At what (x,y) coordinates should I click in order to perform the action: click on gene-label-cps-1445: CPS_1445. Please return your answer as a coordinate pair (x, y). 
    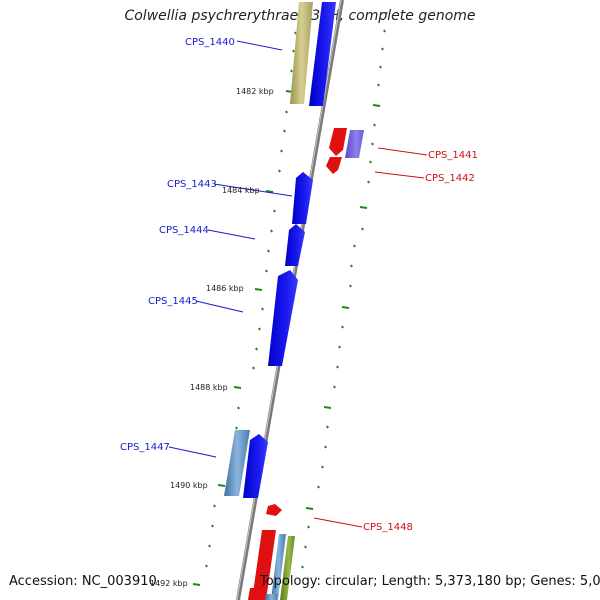
    Looking at the image, I should click on (173, 301).